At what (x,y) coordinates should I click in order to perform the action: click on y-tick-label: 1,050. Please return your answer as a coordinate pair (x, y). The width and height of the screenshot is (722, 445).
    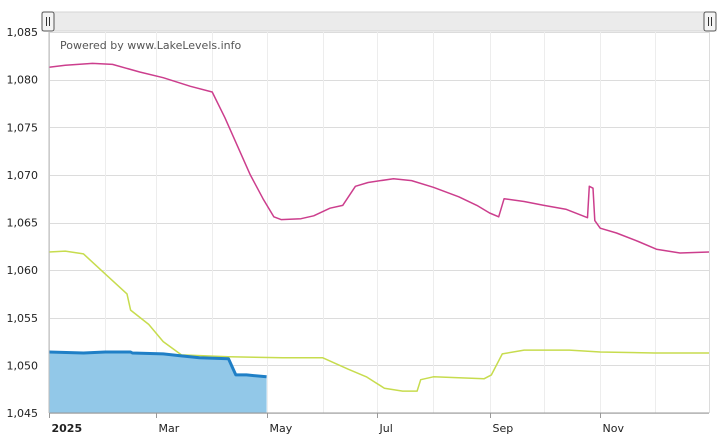
    Looking at the image, I should click on (23, 365).